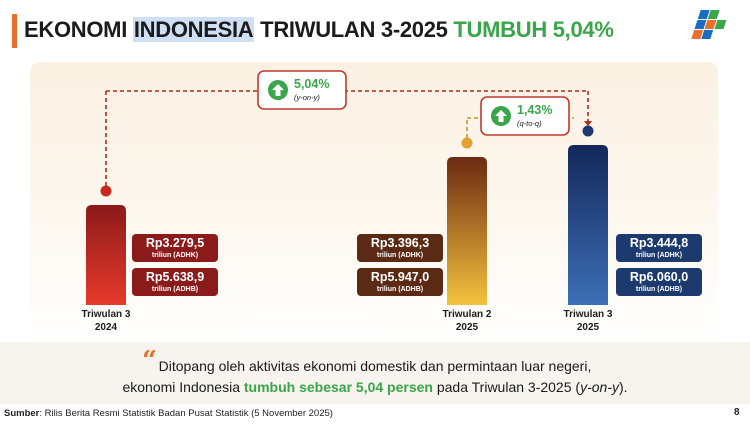 This screenshot has height=424, width=750. What do you see at coordinates (533, 29) in the screenshot?
I see `title-growth: TUMBUH 5,04%` at bounding box center [533, 29].